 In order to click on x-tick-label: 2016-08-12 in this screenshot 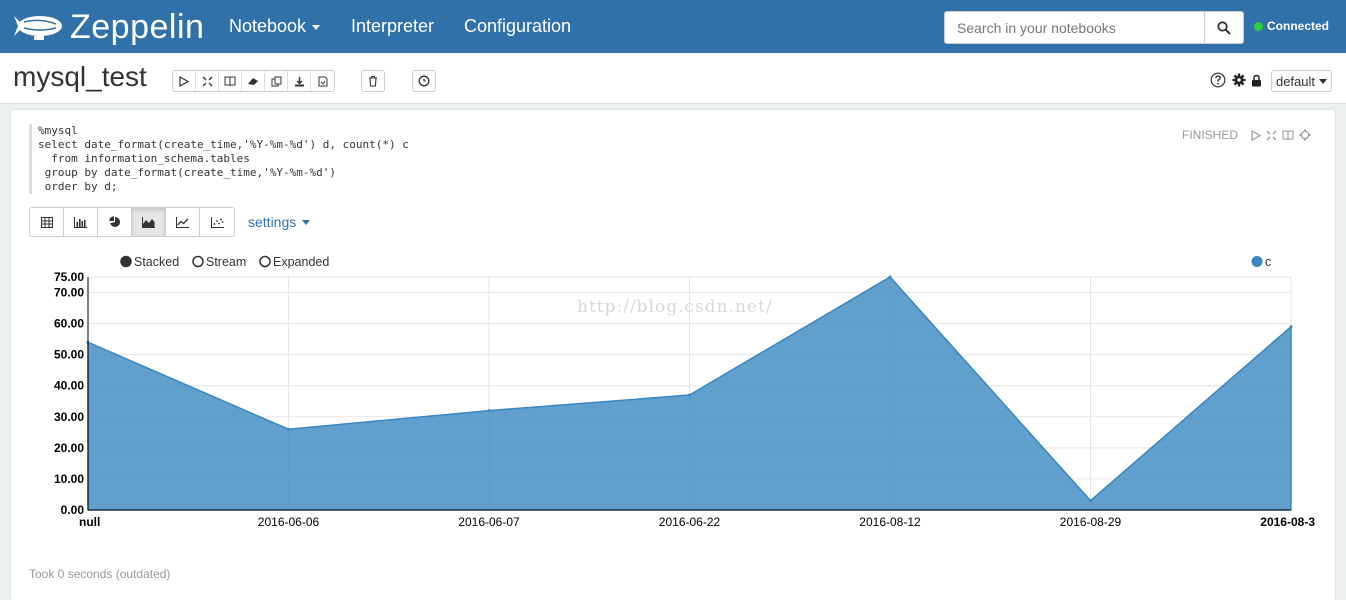, I will do `click(890, 522)`.